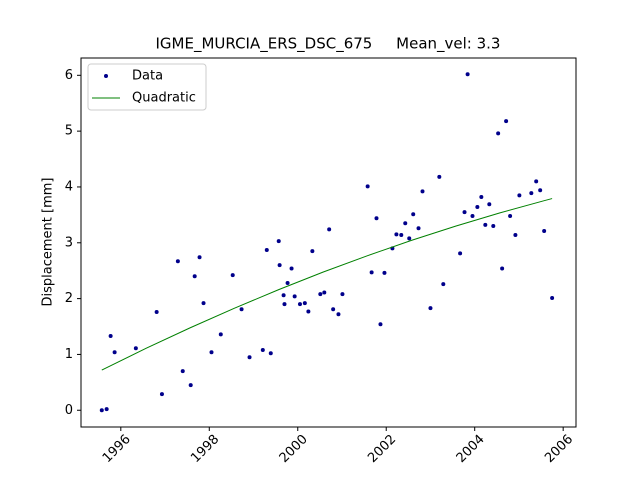 The height and width of the screenshot is (480, 640). What do you see at coordinates (294, 449) in the screenshot?
I see `x-tick-label: 2000` at bounding box center [294, 449].